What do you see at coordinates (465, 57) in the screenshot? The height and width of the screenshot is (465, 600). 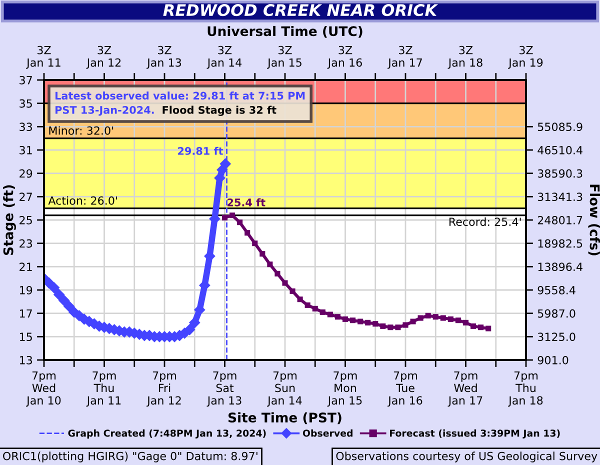 I see `x2-tick-label: 3Z Jan 18` at bounding box center [465, 57].